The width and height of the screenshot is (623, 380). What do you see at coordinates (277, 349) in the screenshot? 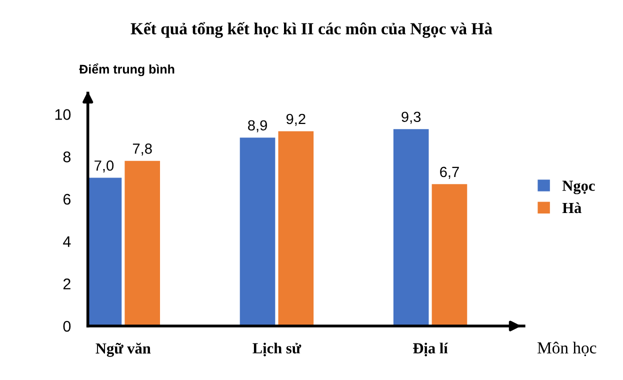
I see `x-tick-label: Lịch sử` at bounding box center [277, 349].